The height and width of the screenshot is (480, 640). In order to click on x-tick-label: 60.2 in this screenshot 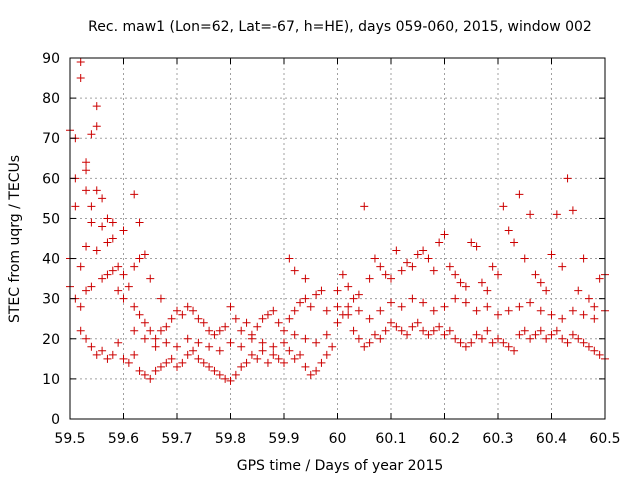, I will do `click(444, 439)`.